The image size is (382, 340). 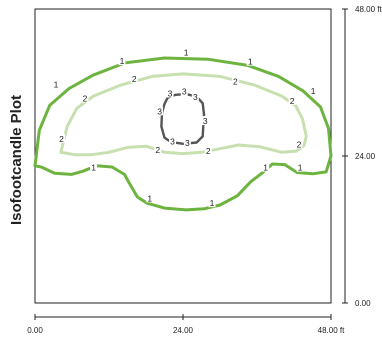 I want to click on y-tick-label: 48.00 ft, so click(x=368, y=9).